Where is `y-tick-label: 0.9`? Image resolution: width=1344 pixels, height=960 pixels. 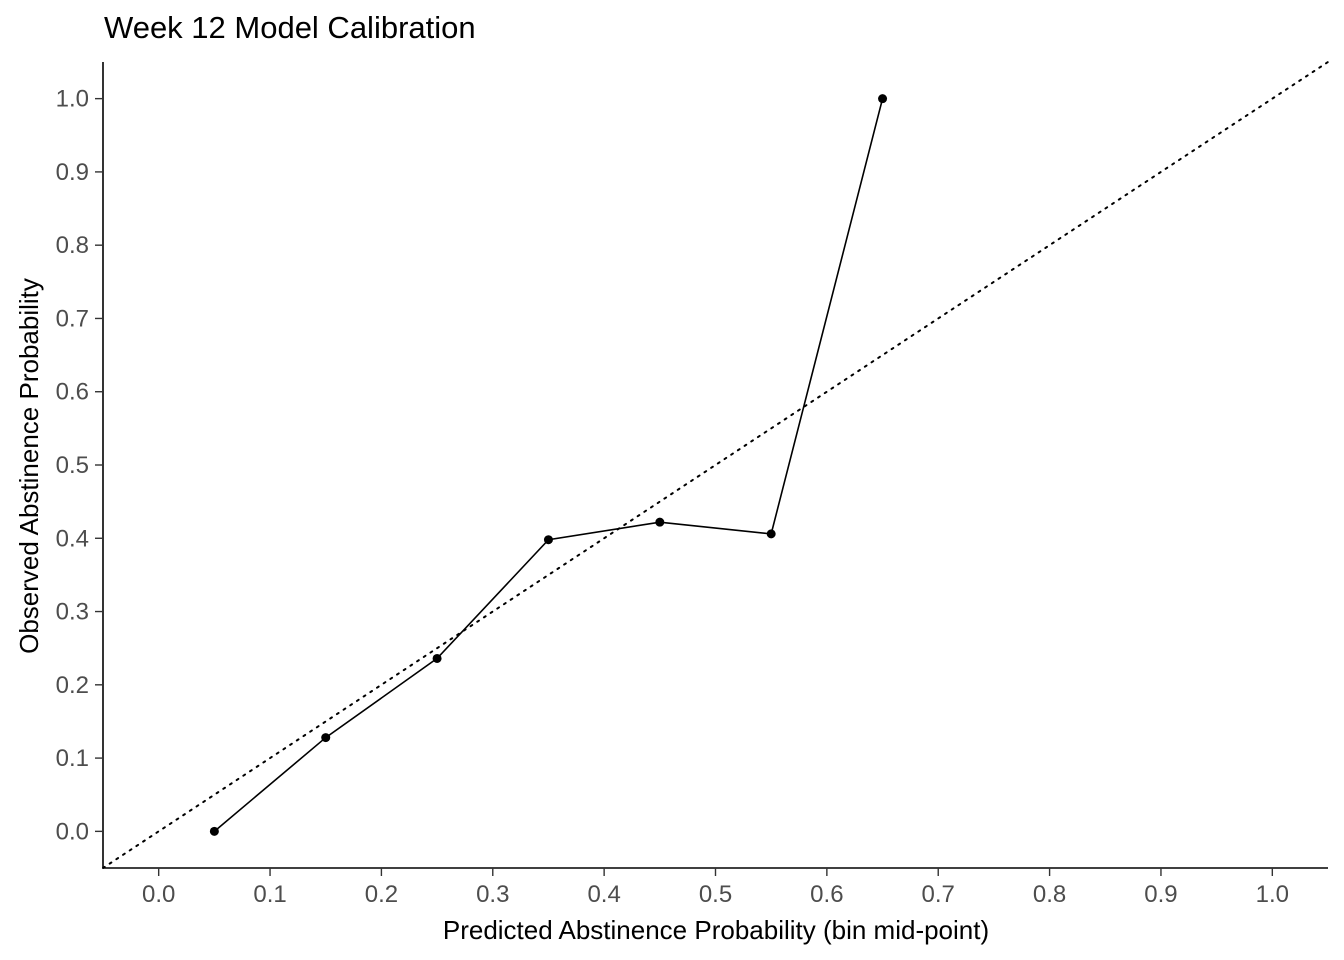 y-tick-label: 0.9 is located at coordinates (72, 172).